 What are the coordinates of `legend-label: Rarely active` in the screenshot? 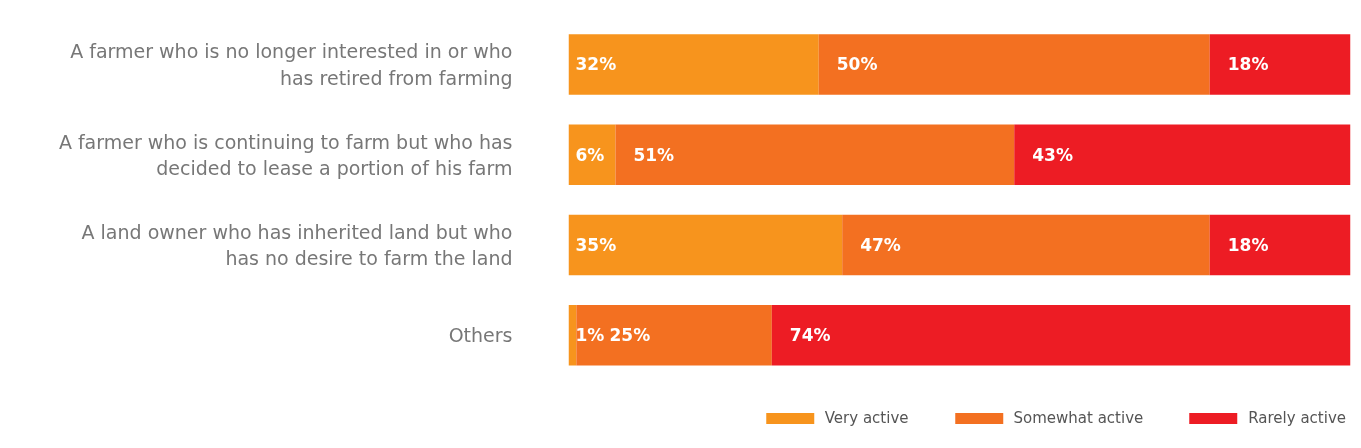 It's located at (1297, 418).